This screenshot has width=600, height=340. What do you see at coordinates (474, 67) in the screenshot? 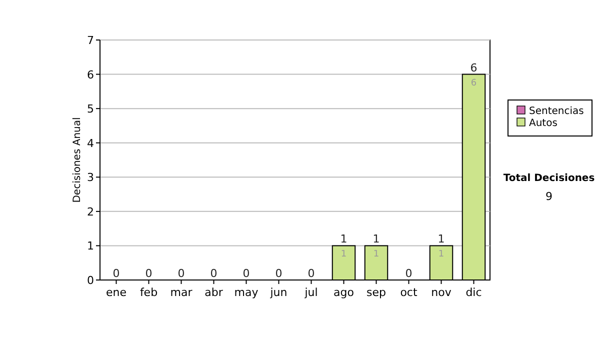
I see `total-label: 6` at bounding box center [474, 67].